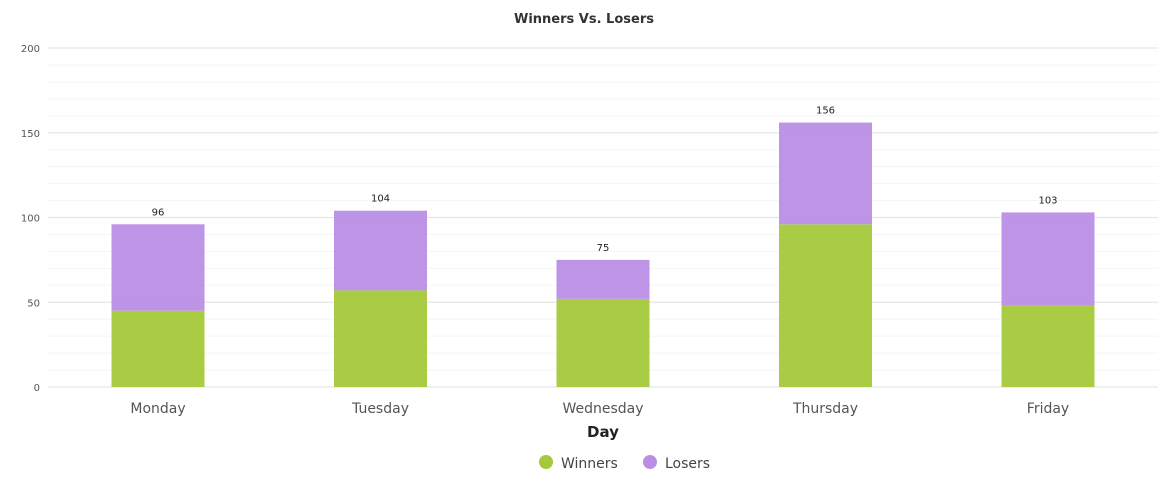 The height and width of the screenshot is (489, 1164). Describe the element at coordinates (30, 134) in the screenshot. I see `y-tick-label: 150` at that location.